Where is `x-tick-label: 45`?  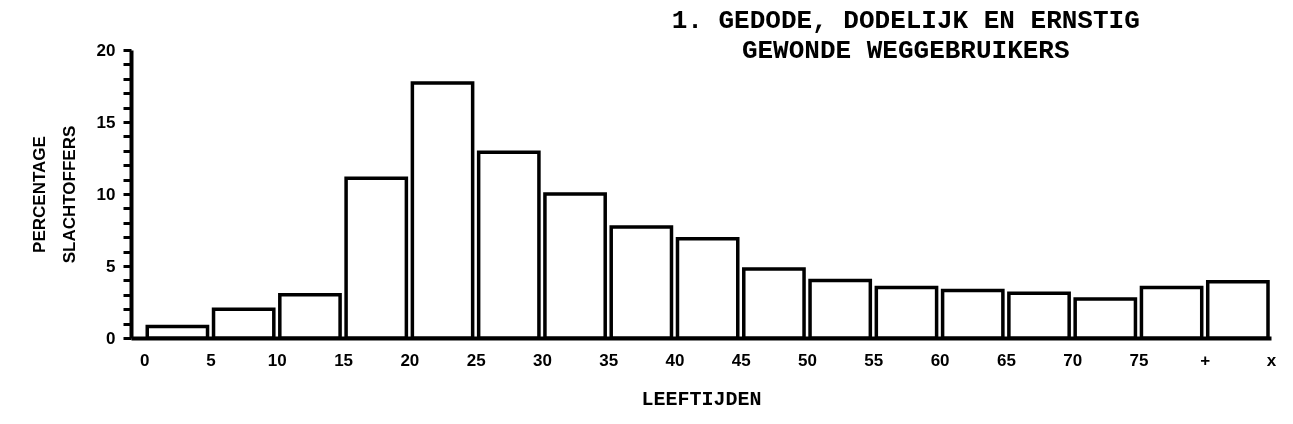
x-tick-label: 45 is located at coordinates (741, 360).